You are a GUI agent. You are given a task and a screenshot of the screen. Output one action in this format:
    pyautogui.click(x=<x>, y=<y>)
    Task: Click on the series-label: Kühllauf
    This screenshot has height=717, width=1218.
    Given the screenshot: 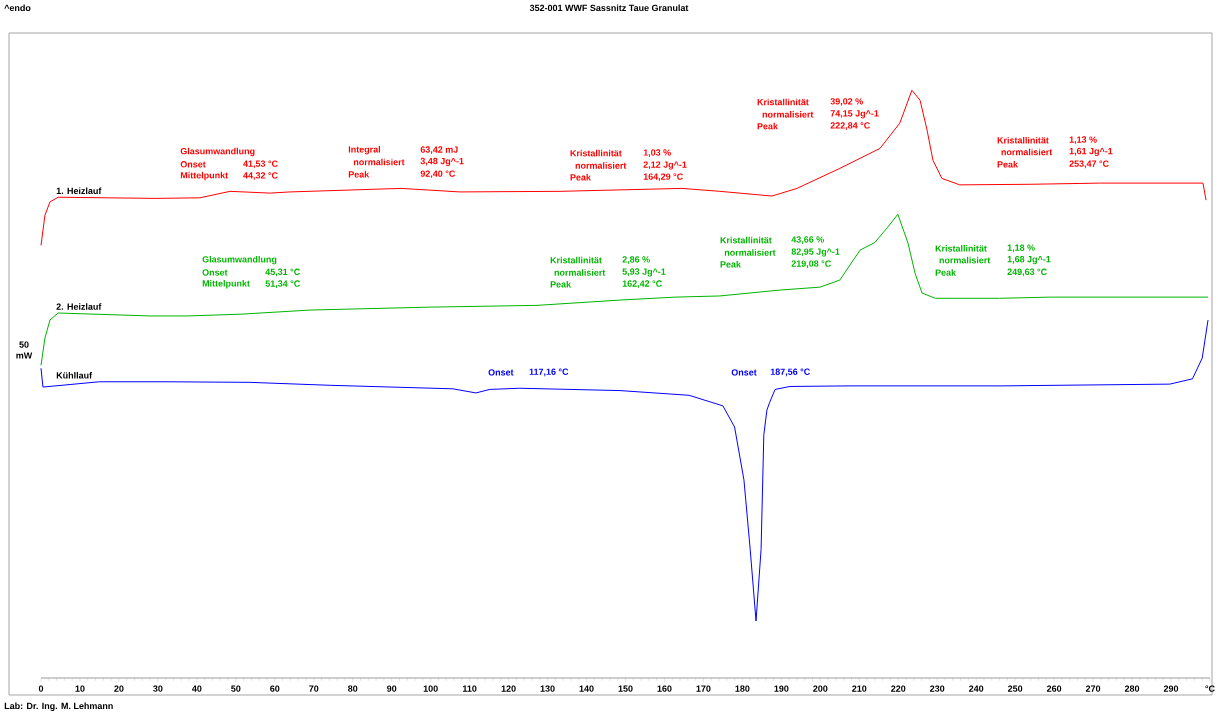 What is the action you would take?
    pyautogui.click(x=74, y=375)
    